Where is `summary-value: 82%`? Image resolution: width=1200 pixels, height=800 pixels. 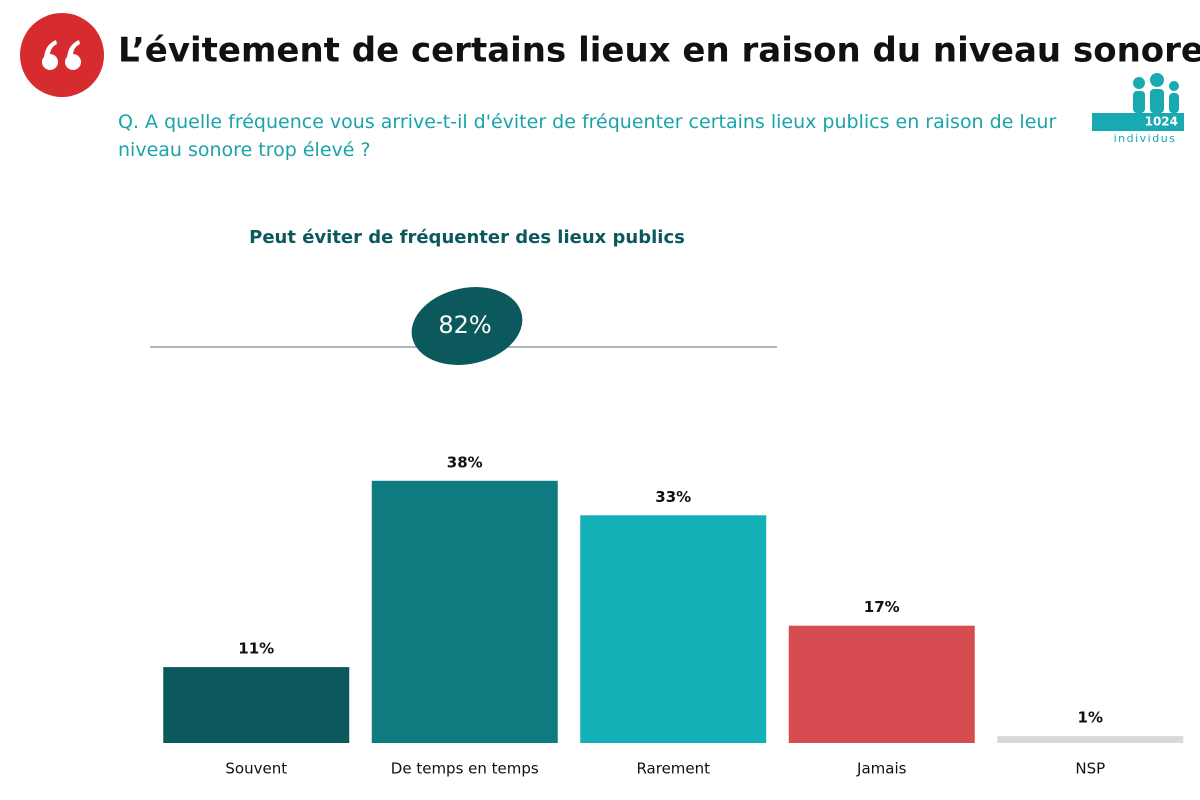 summary-value: 82% is located at coordinates (464, 325).